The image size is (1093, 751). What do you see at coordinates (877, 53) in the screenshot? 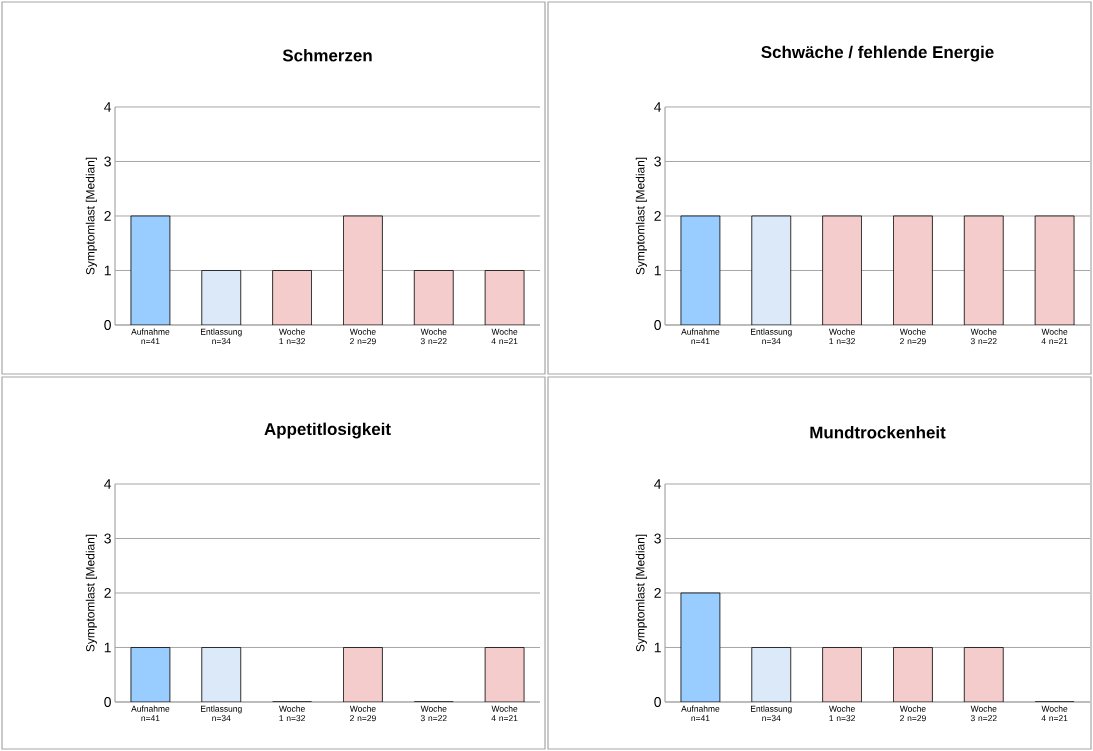
I see `chart-title: Schwäche / fehlende Energie` at bounding box center [877, 53].